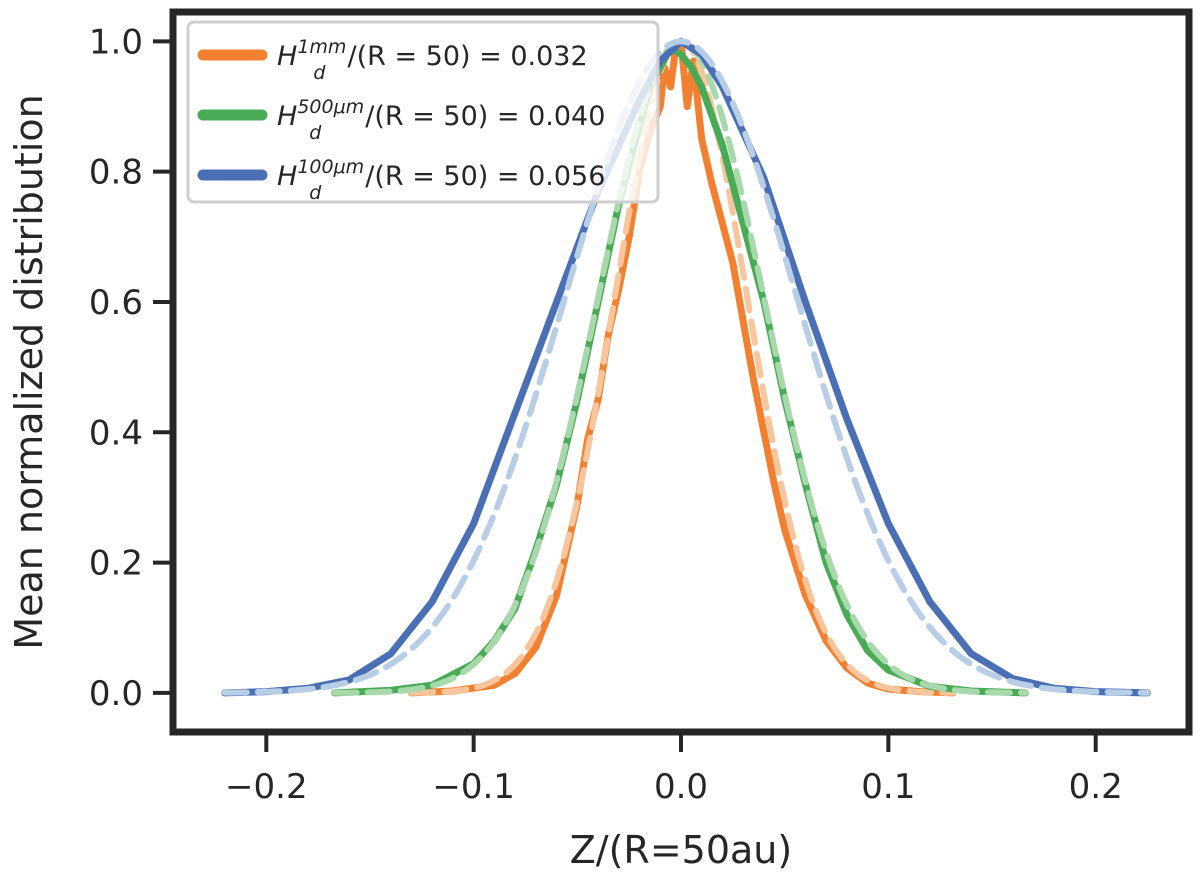 The width and height of the screenshot is (1200, 875). What do you see at coordinates (116, 433) in the screenshot?
I see `y-tick-label: 0.4` at bounding box center [116, 433].